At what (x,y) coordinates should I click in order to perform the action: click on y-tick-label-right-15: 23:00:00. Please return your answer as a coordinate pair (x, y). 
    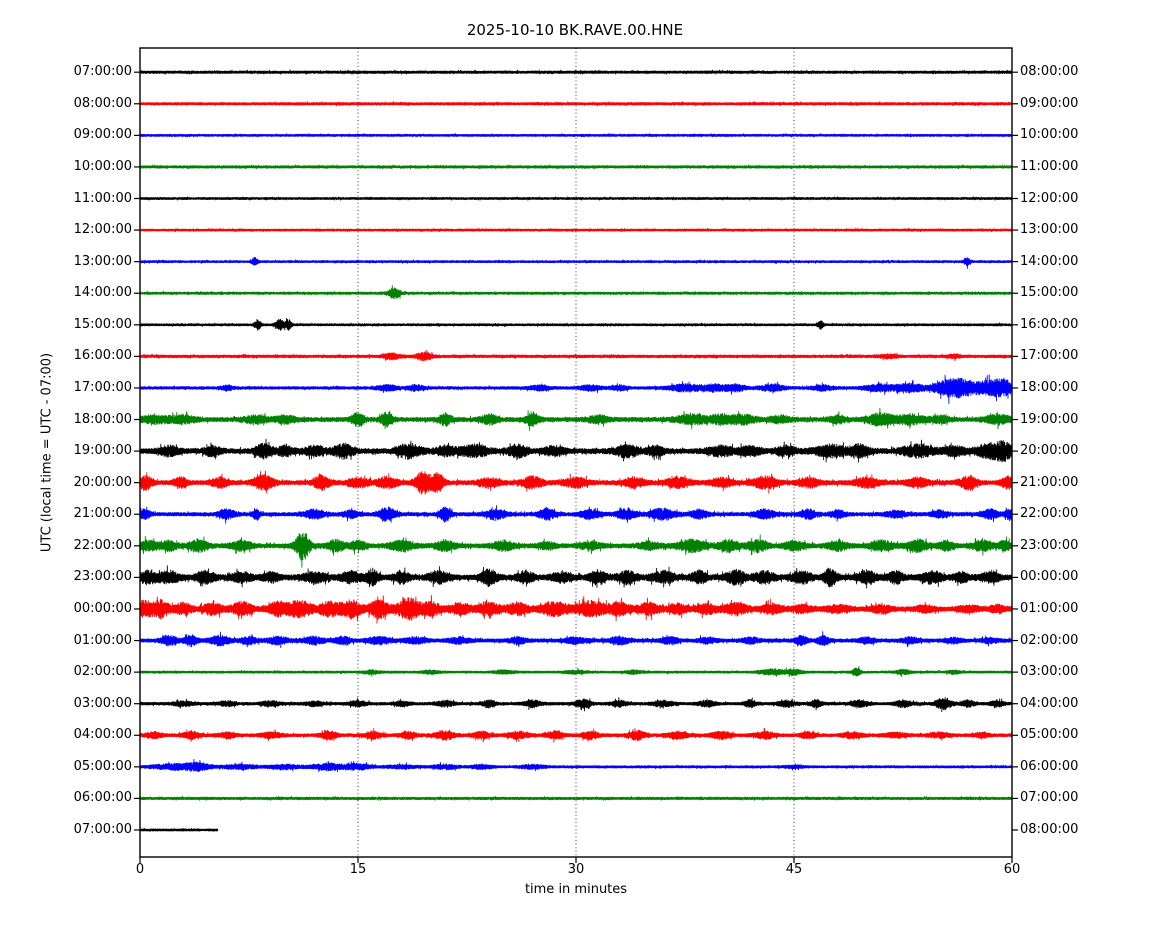
    Looking at the image, I should click on (1049, 545).